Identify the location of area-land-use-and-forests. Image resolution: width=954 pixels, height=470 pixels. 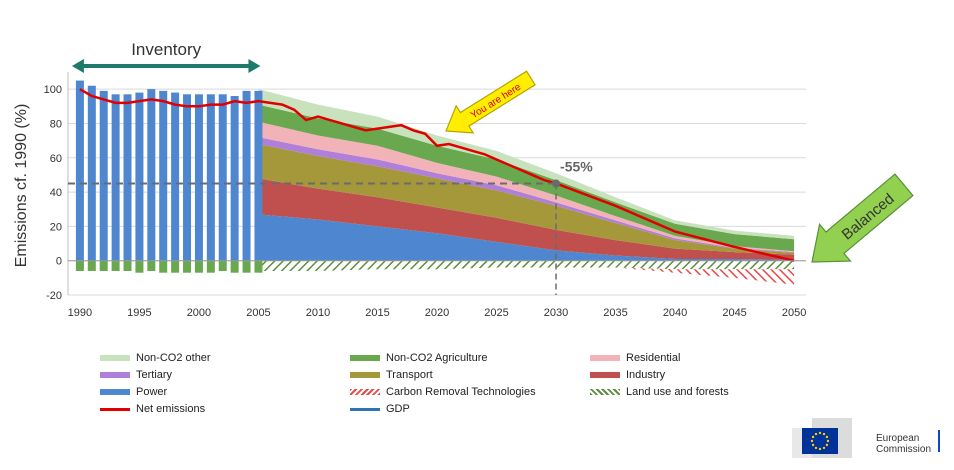
(526, 265).